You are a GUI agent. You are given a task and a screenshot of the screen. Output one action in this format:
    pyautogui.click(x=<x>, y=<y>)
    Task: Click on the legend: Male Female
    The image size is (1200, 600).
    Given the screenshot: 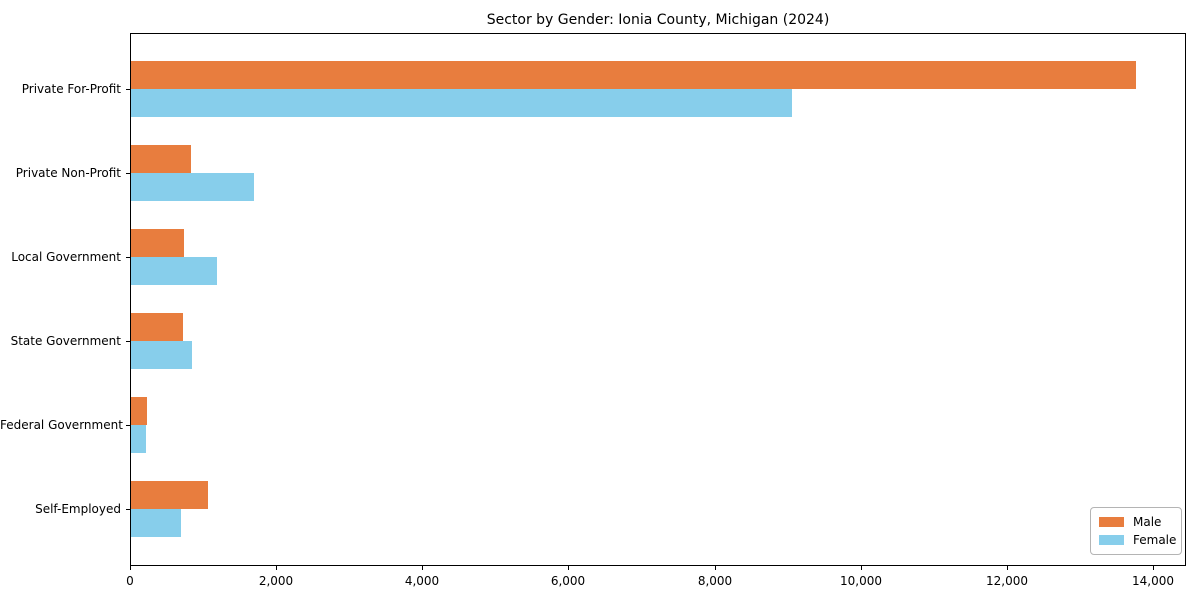 What is the action you would take?
    pyautogui.click(x=1136, y=531)
    